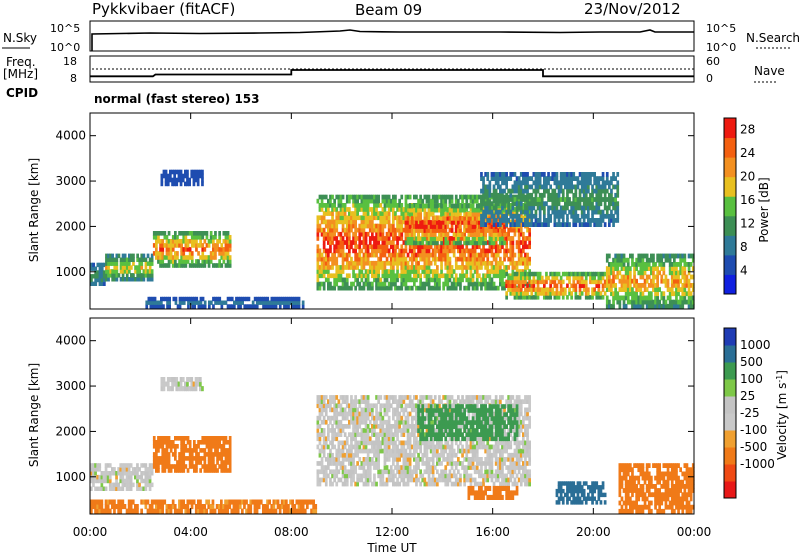  Describe the element at coordinates (20, 74) in the screenshot. I see `freq-label-2: [MHz]` at that location.